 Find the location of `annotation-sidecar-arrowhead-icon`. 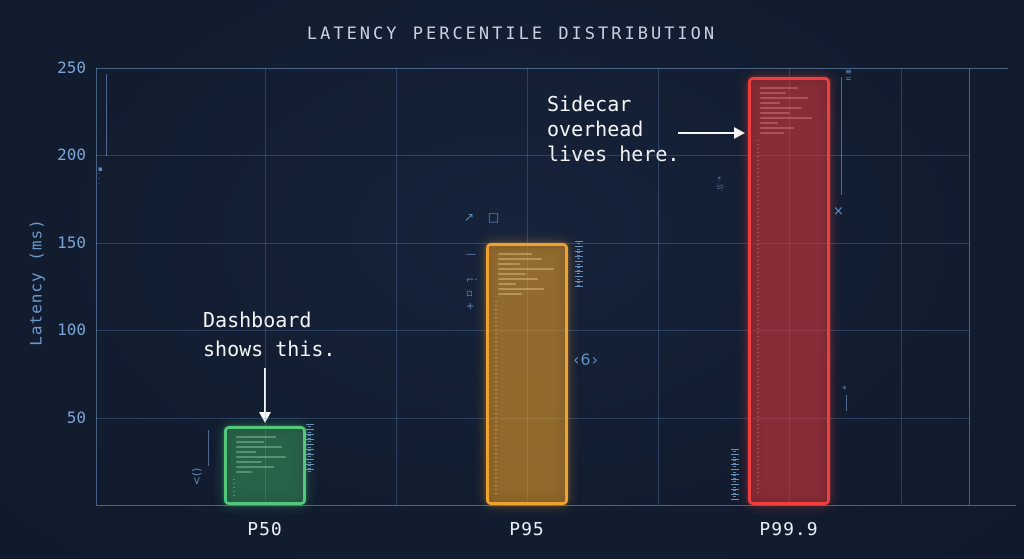

annotation-sidecar-arrowhead-icon is located at coordinates (739, 133).